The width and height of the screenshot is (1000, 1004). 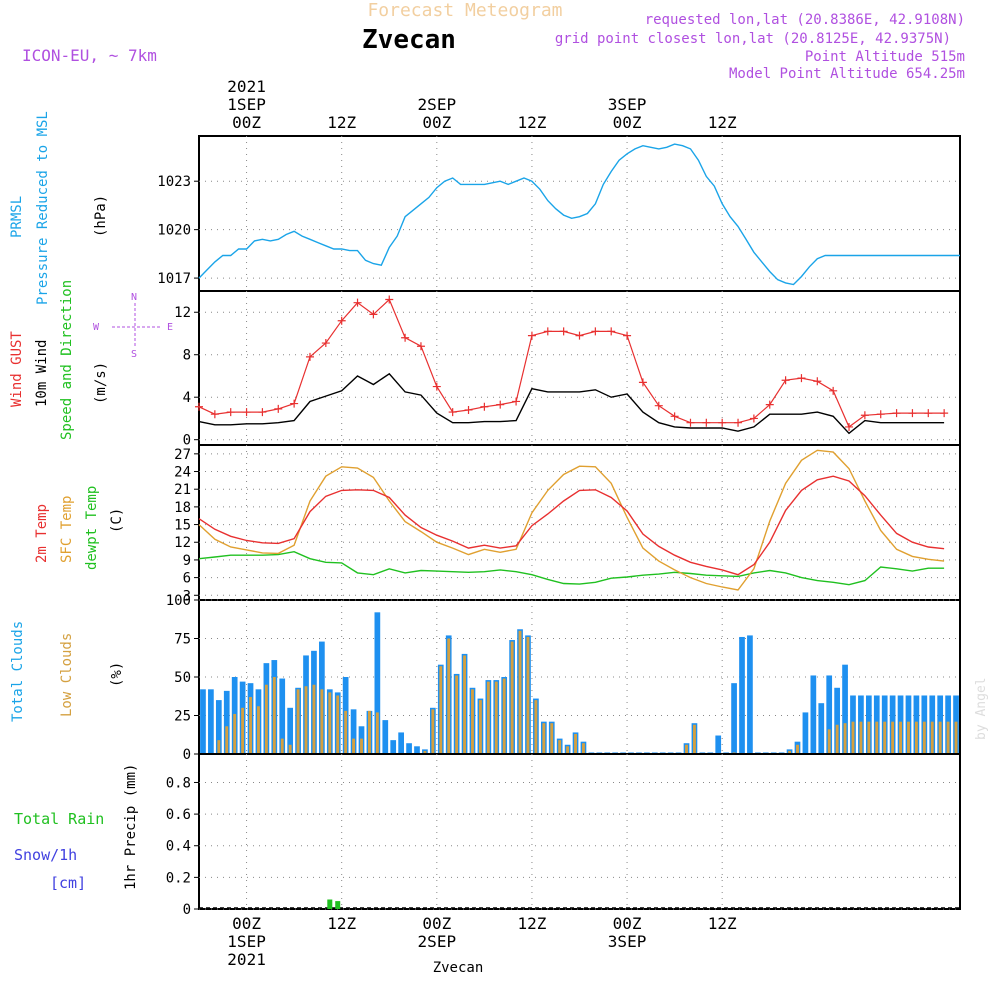 What do you see at coordinates (246, 941) in the screenshot?
I see `bottom-day-label: 1SEP` at bounding box center [246, 941].